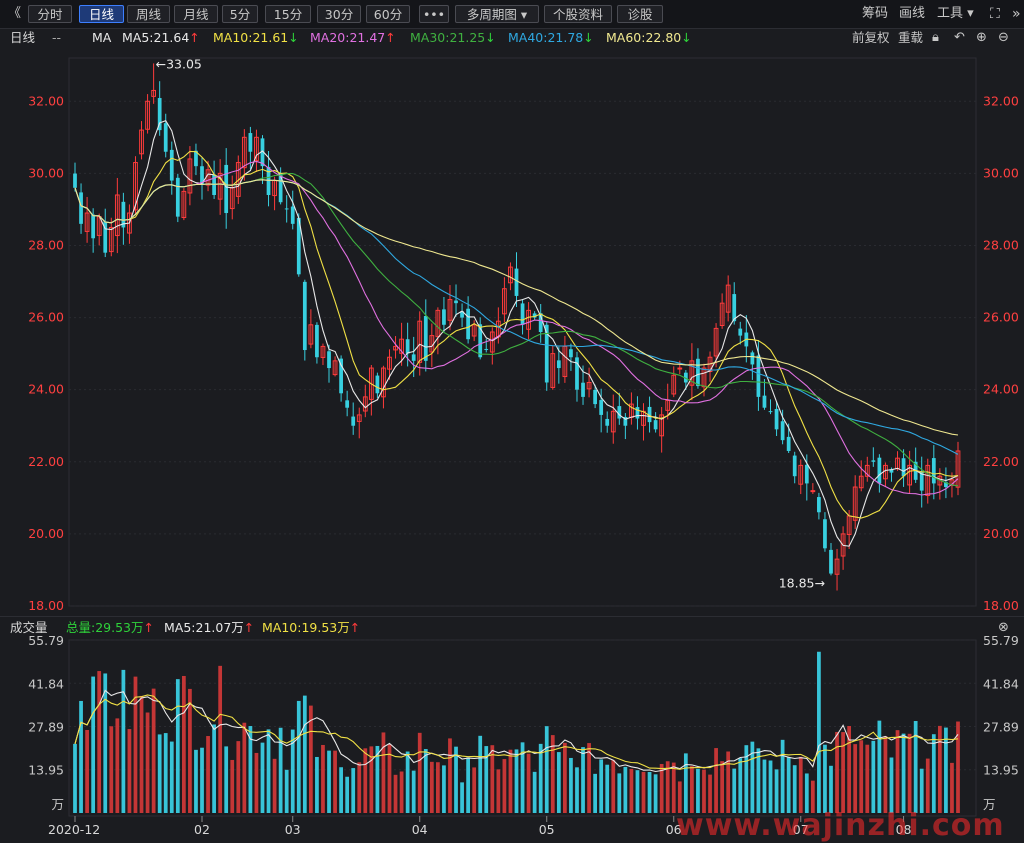  I want to click on x-tick-label: 02, so click(202, 829).